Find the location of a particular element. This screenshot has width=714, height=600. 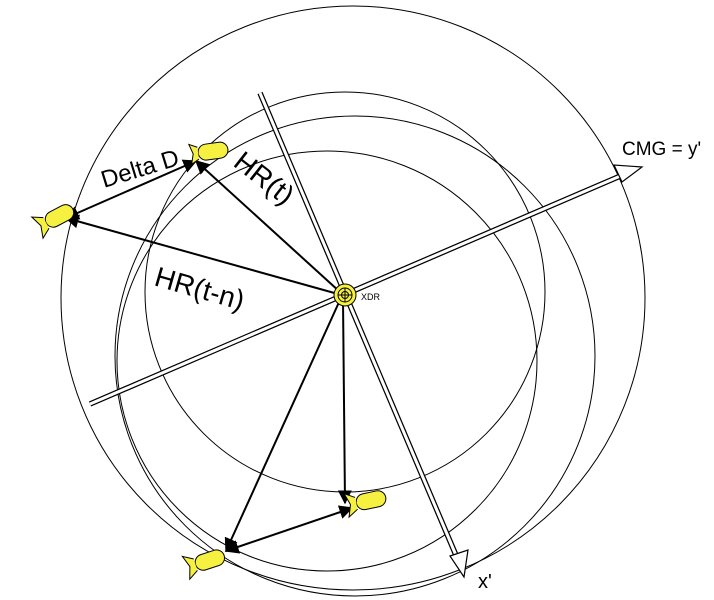

hr-t-n-label: HR(t-n) is located at coordinates (199, 288).